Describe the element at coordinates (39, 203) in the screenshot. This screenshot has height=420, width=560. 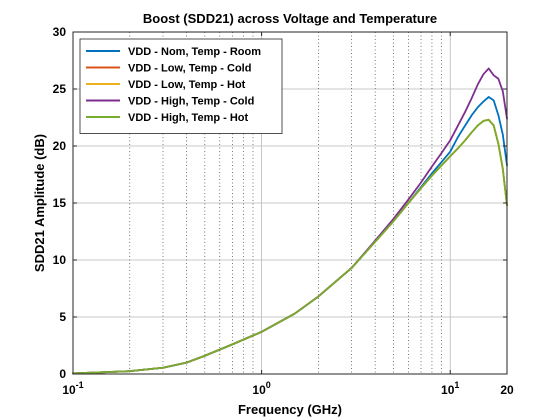
I see `y-axis-label: SDD21 Amplitude (dB)` at that location.